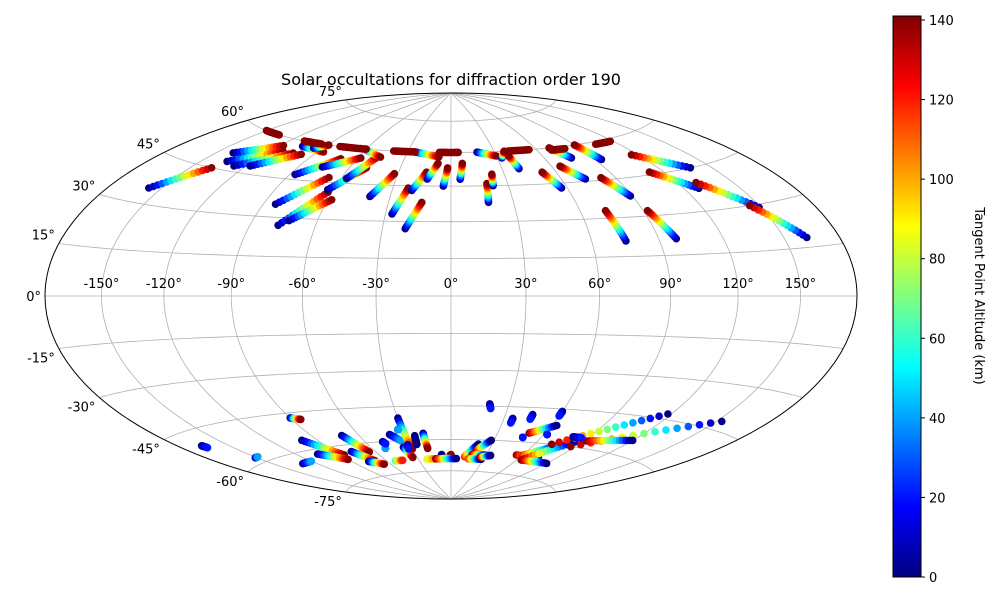 The image size is (1000, 600). Describe the element at coordinates (303, 284) in the screenshot. I see `longitude-tick-label: -60°` at that location.